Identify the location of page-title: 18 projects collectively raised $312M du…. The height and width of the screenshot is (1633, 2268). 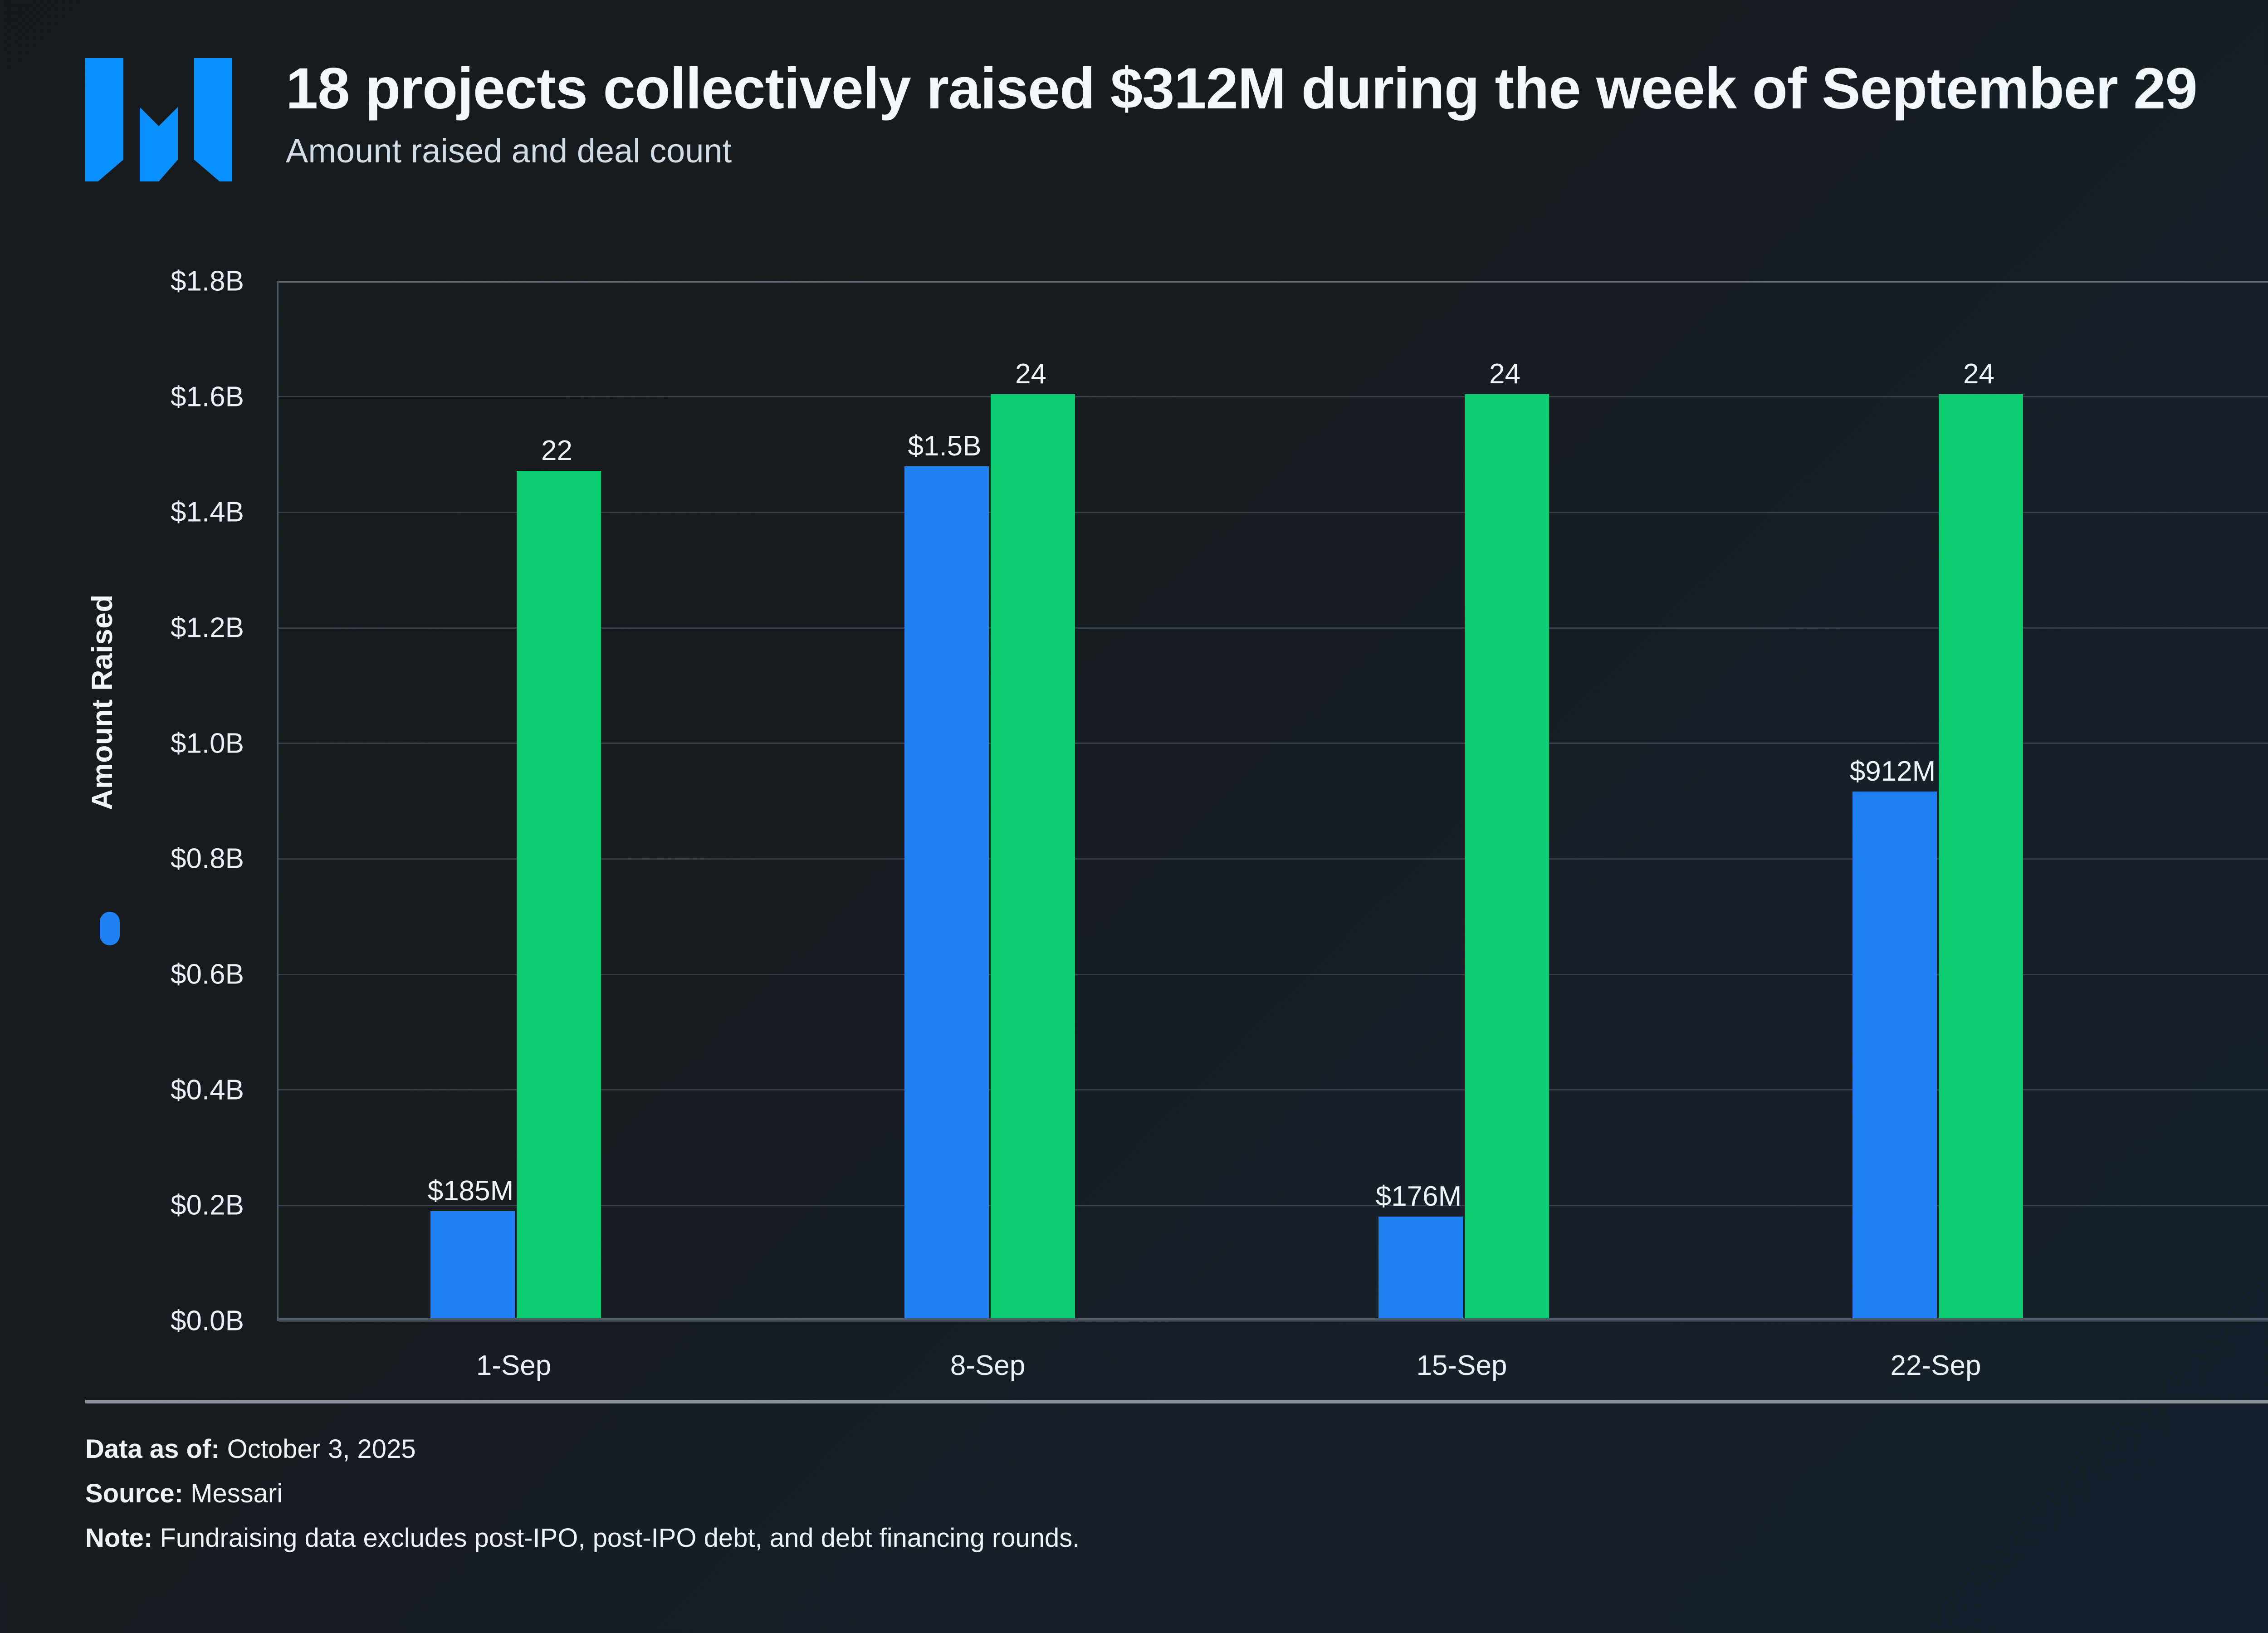
(1242, 88).